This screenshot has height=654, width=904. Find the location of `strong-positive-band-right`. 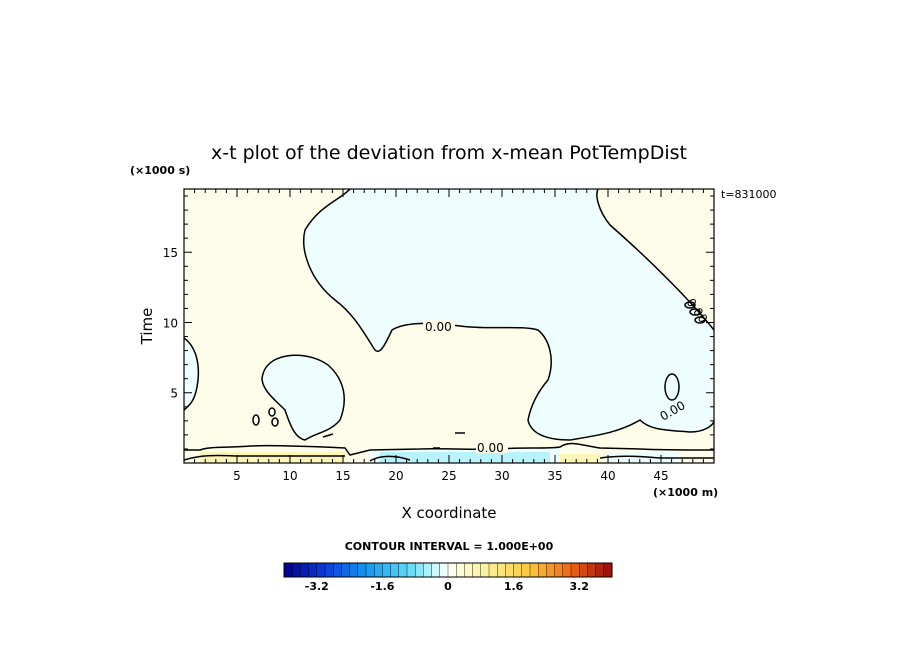

strong-positive-band-right is located at coordinates (580, 458).